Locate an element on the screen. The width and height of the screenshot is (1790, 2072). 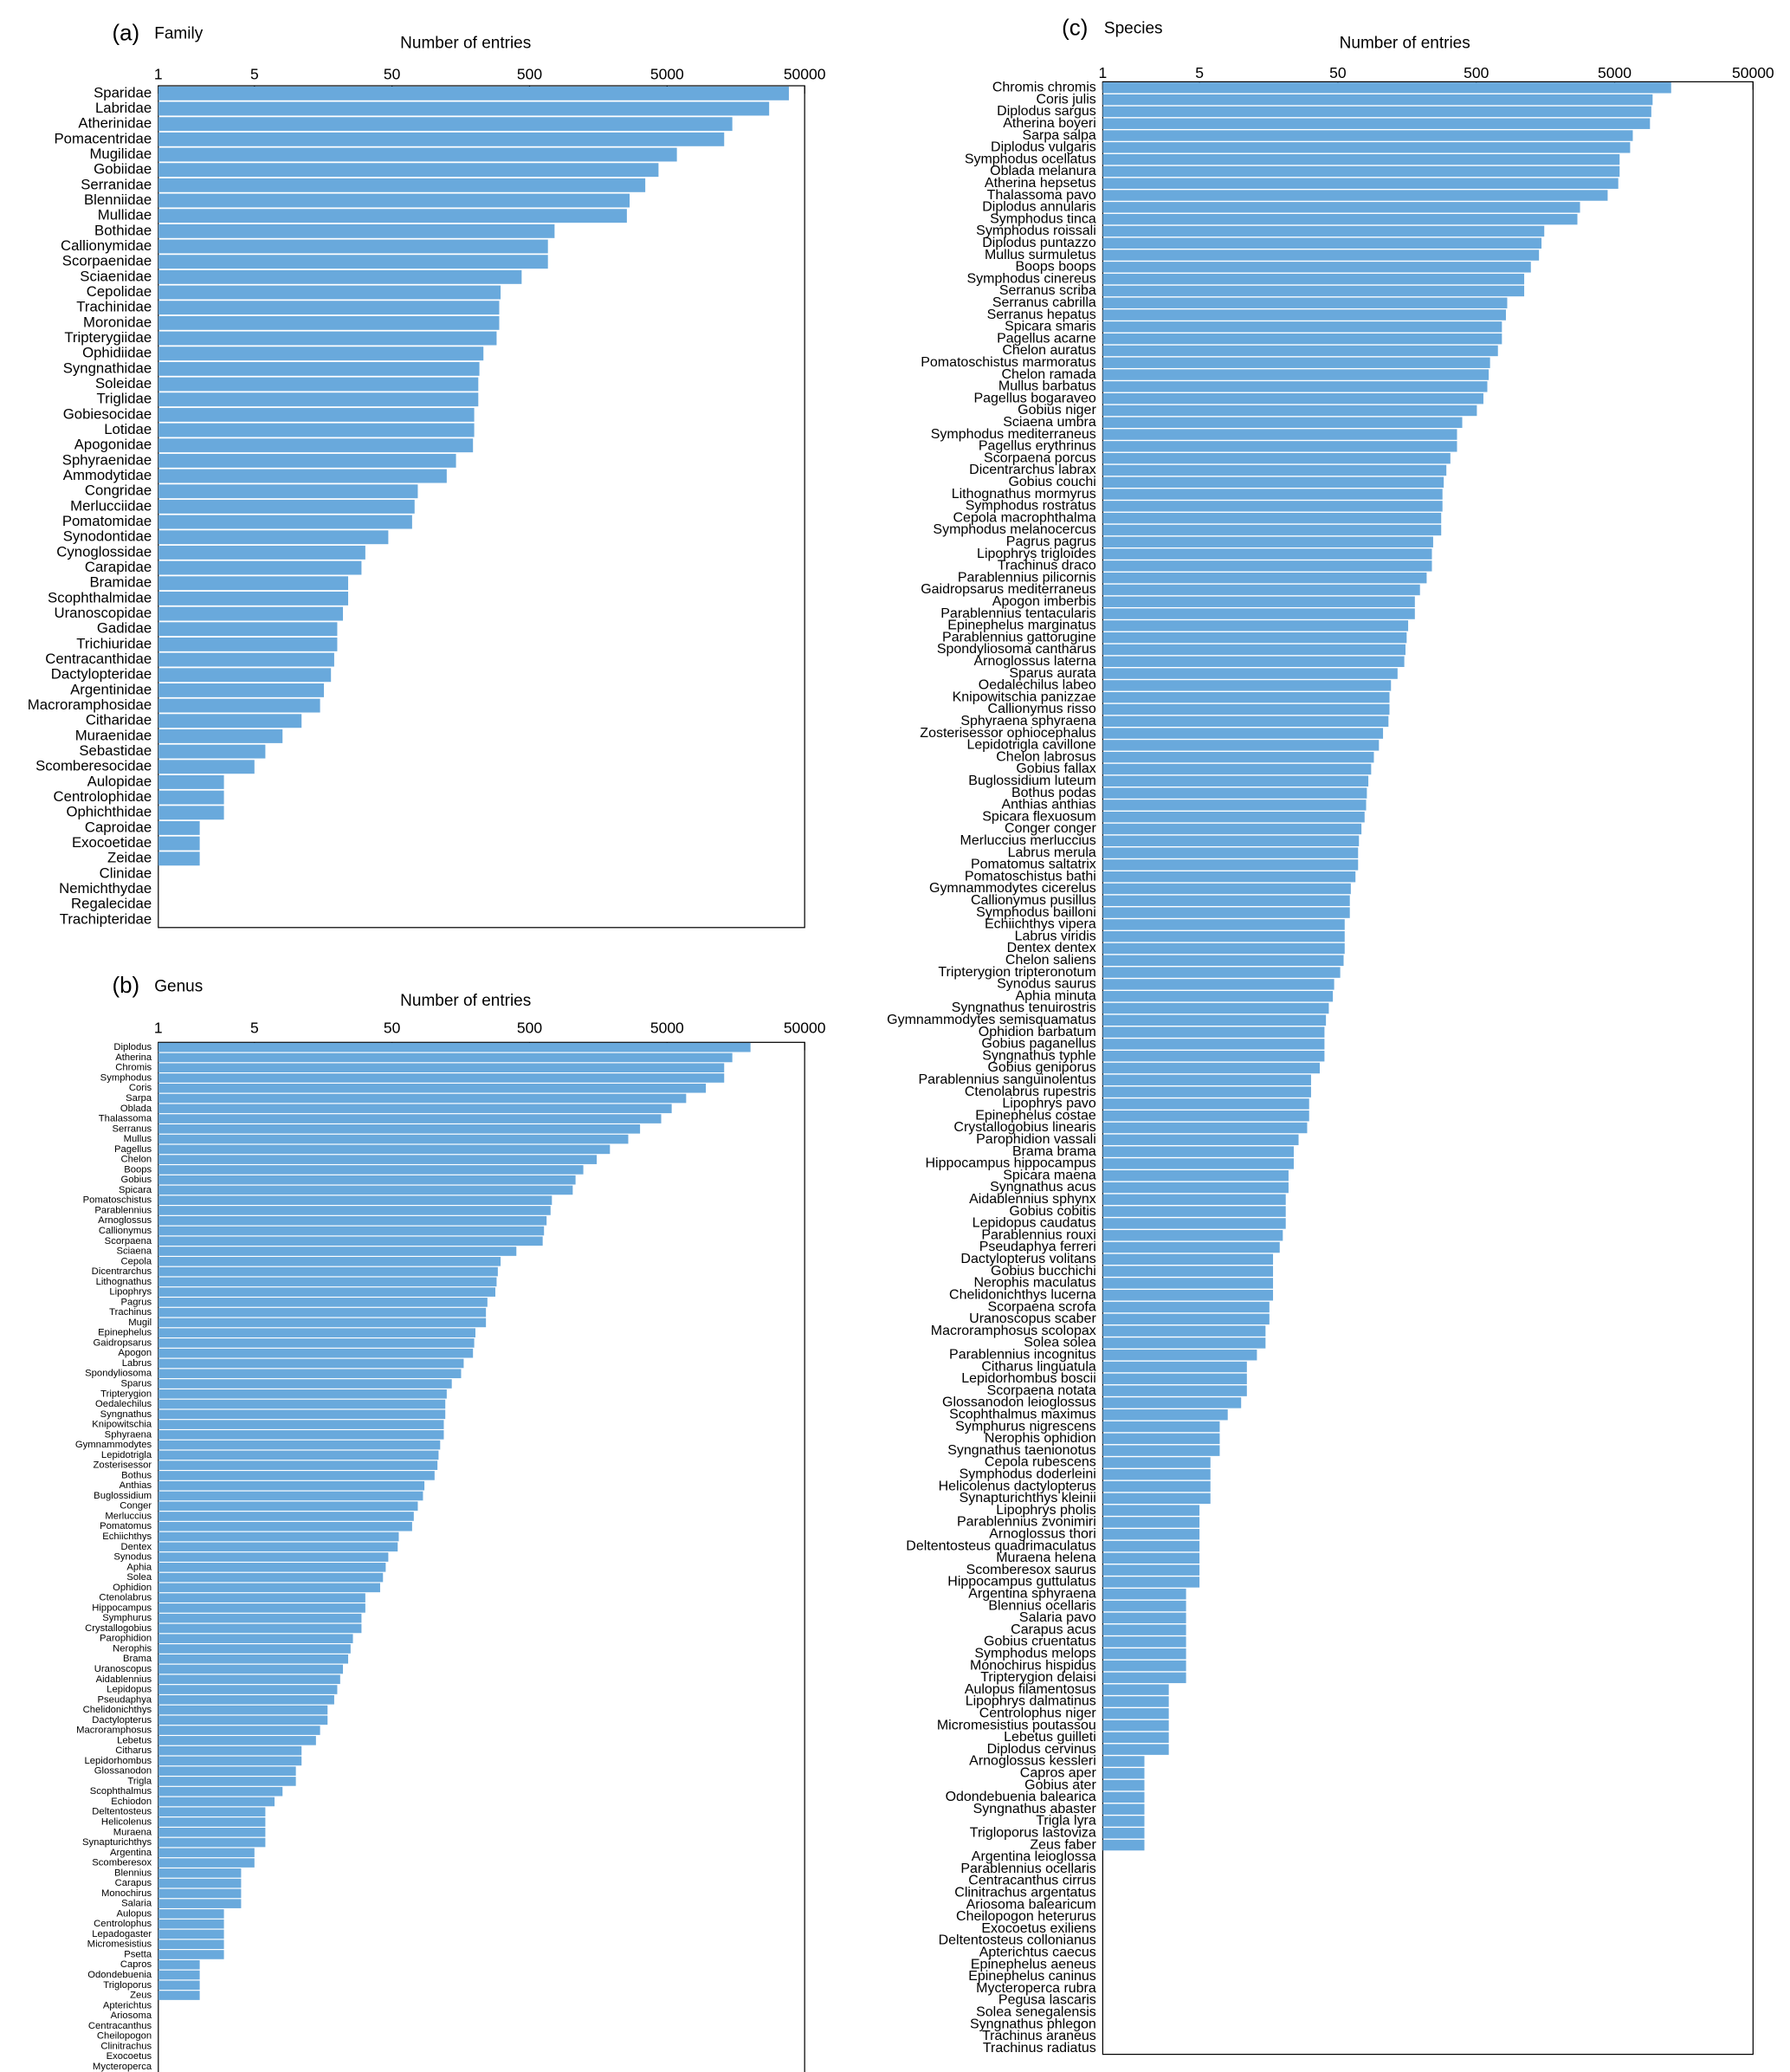
category-label: Knipowitschia panizzae is located at coordinates (1024, 697).